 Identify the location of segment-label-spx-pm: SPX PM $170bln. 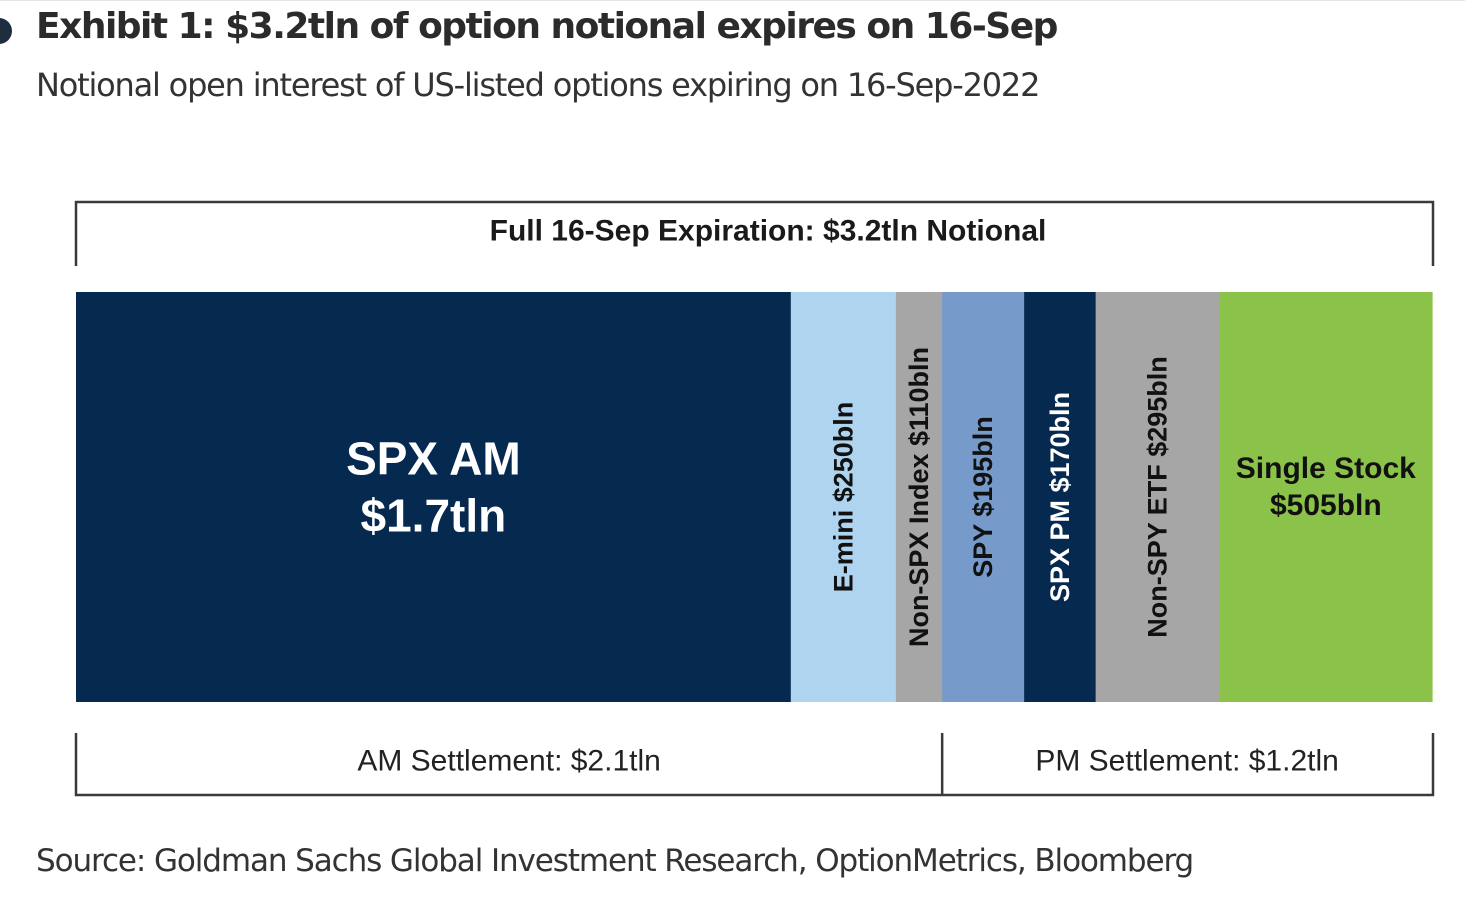
(1060, 497).